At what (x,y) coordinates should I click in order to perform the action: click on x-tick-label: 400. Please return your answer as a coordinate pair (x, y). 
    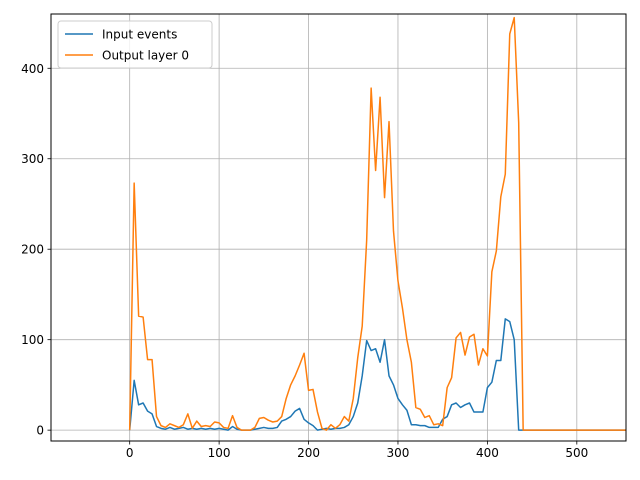
    Looking at the image, I should click on (487, 453).